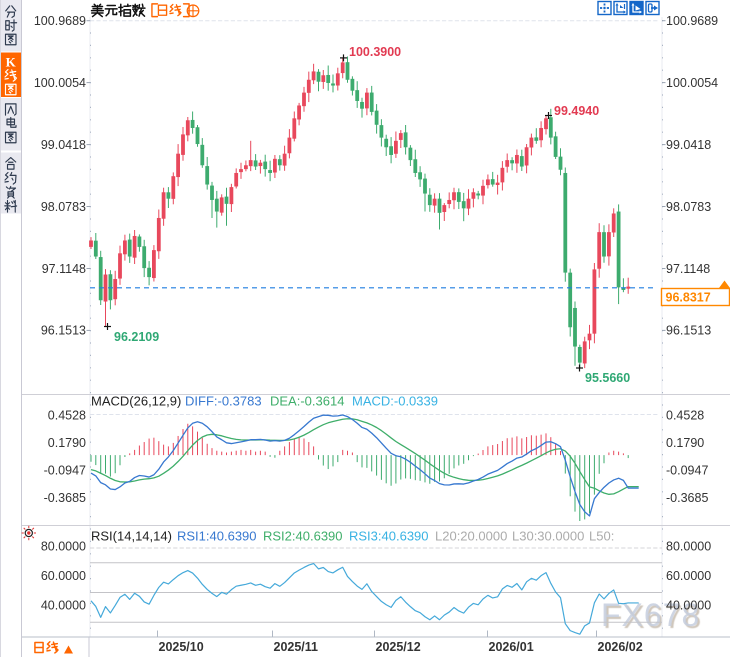 The width and height of the screenshot is (730, 657). What do you see at coordinates (398, 647) in the screenshot?
I see `svg-text: 2025/12` at bounding box center [398, 647].